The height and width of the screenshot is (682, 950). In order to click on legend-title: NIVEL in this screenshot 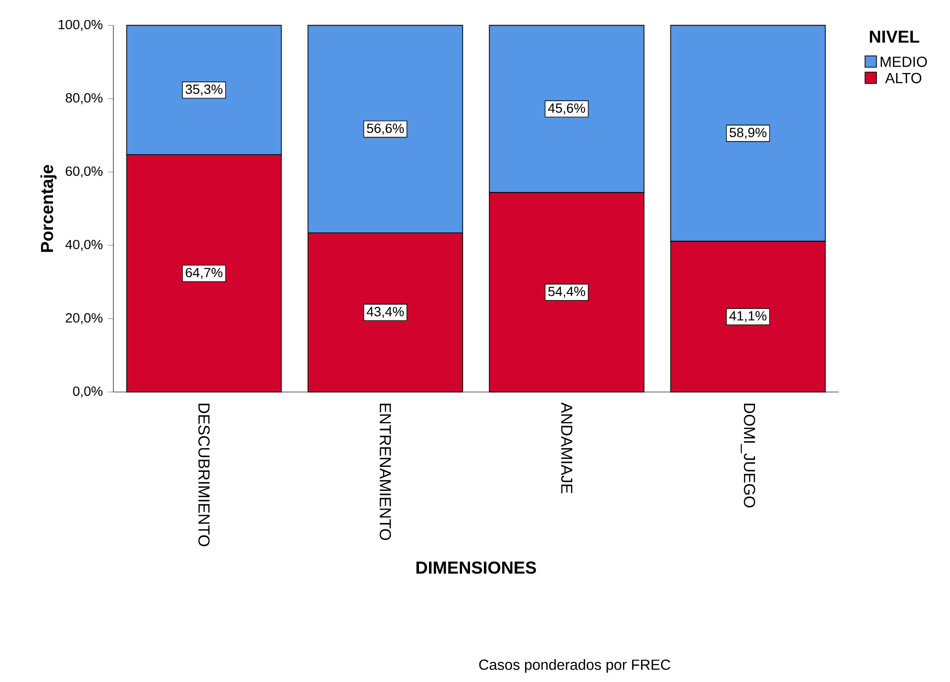, I will do `click(895, 36)`.